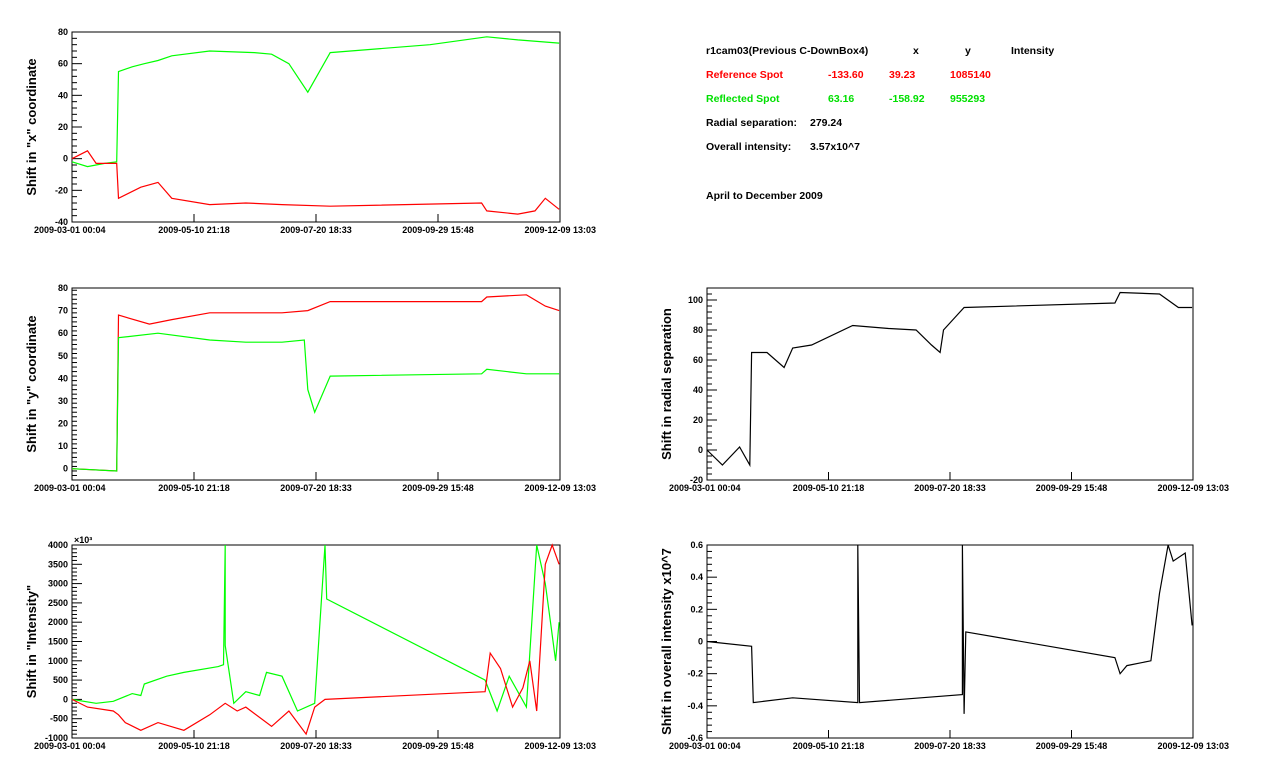 The width and height of the screenshot is (1268, 772). What do you see at coordinates (58, 622) in the screenshot?
I see `y-tick-label: 2000` at bounding box center [58, 622].